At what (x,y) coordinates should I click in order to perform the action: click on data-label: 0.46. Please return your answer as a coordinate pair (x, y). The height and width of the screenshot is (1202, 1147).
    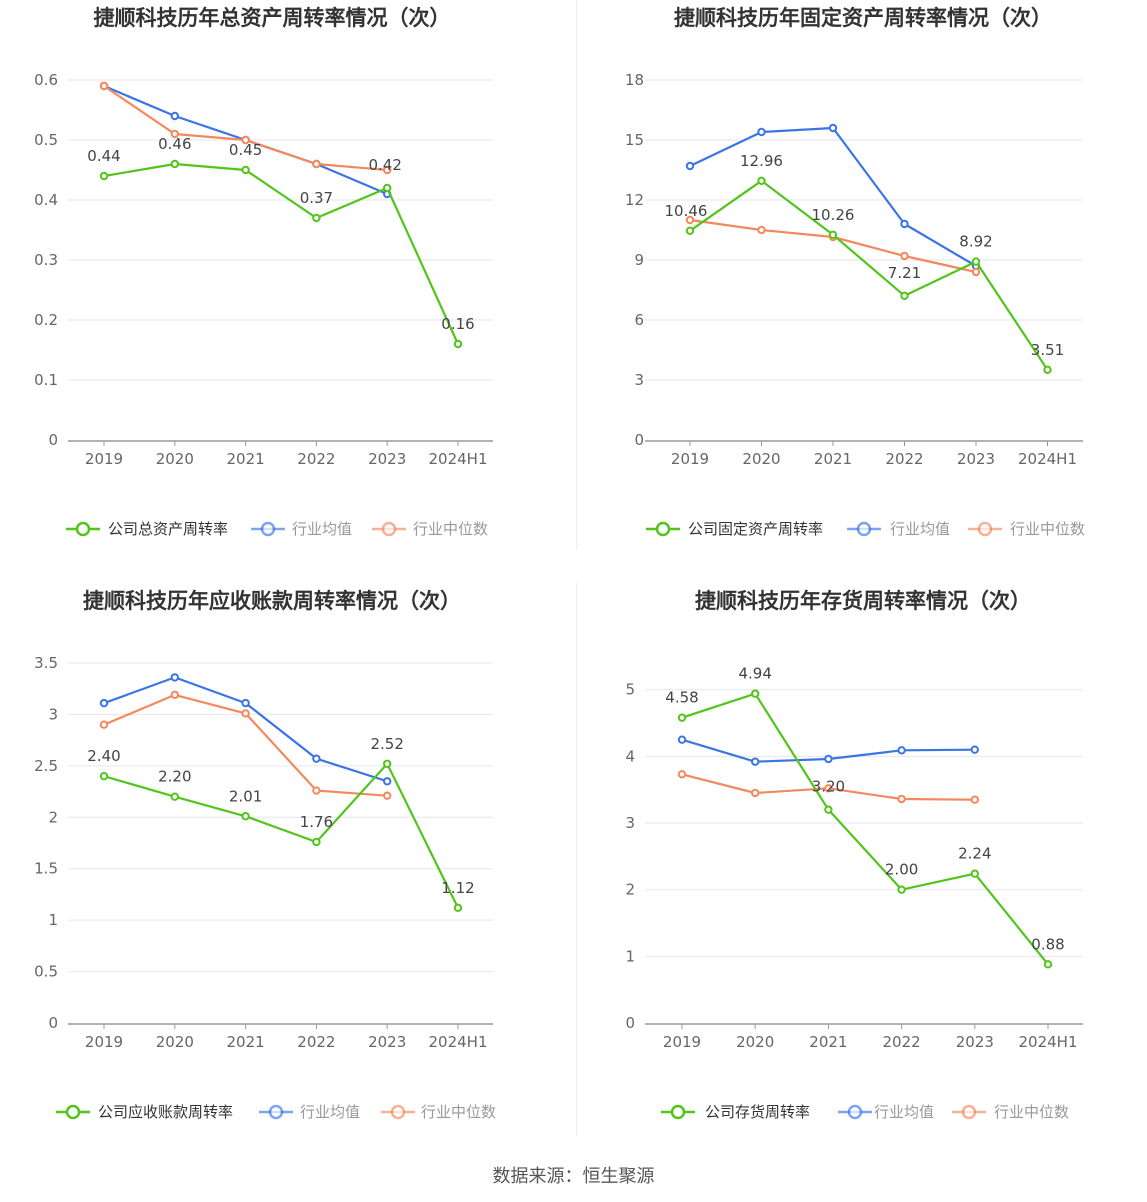
    Looking at the image, I should click on (174, 144).